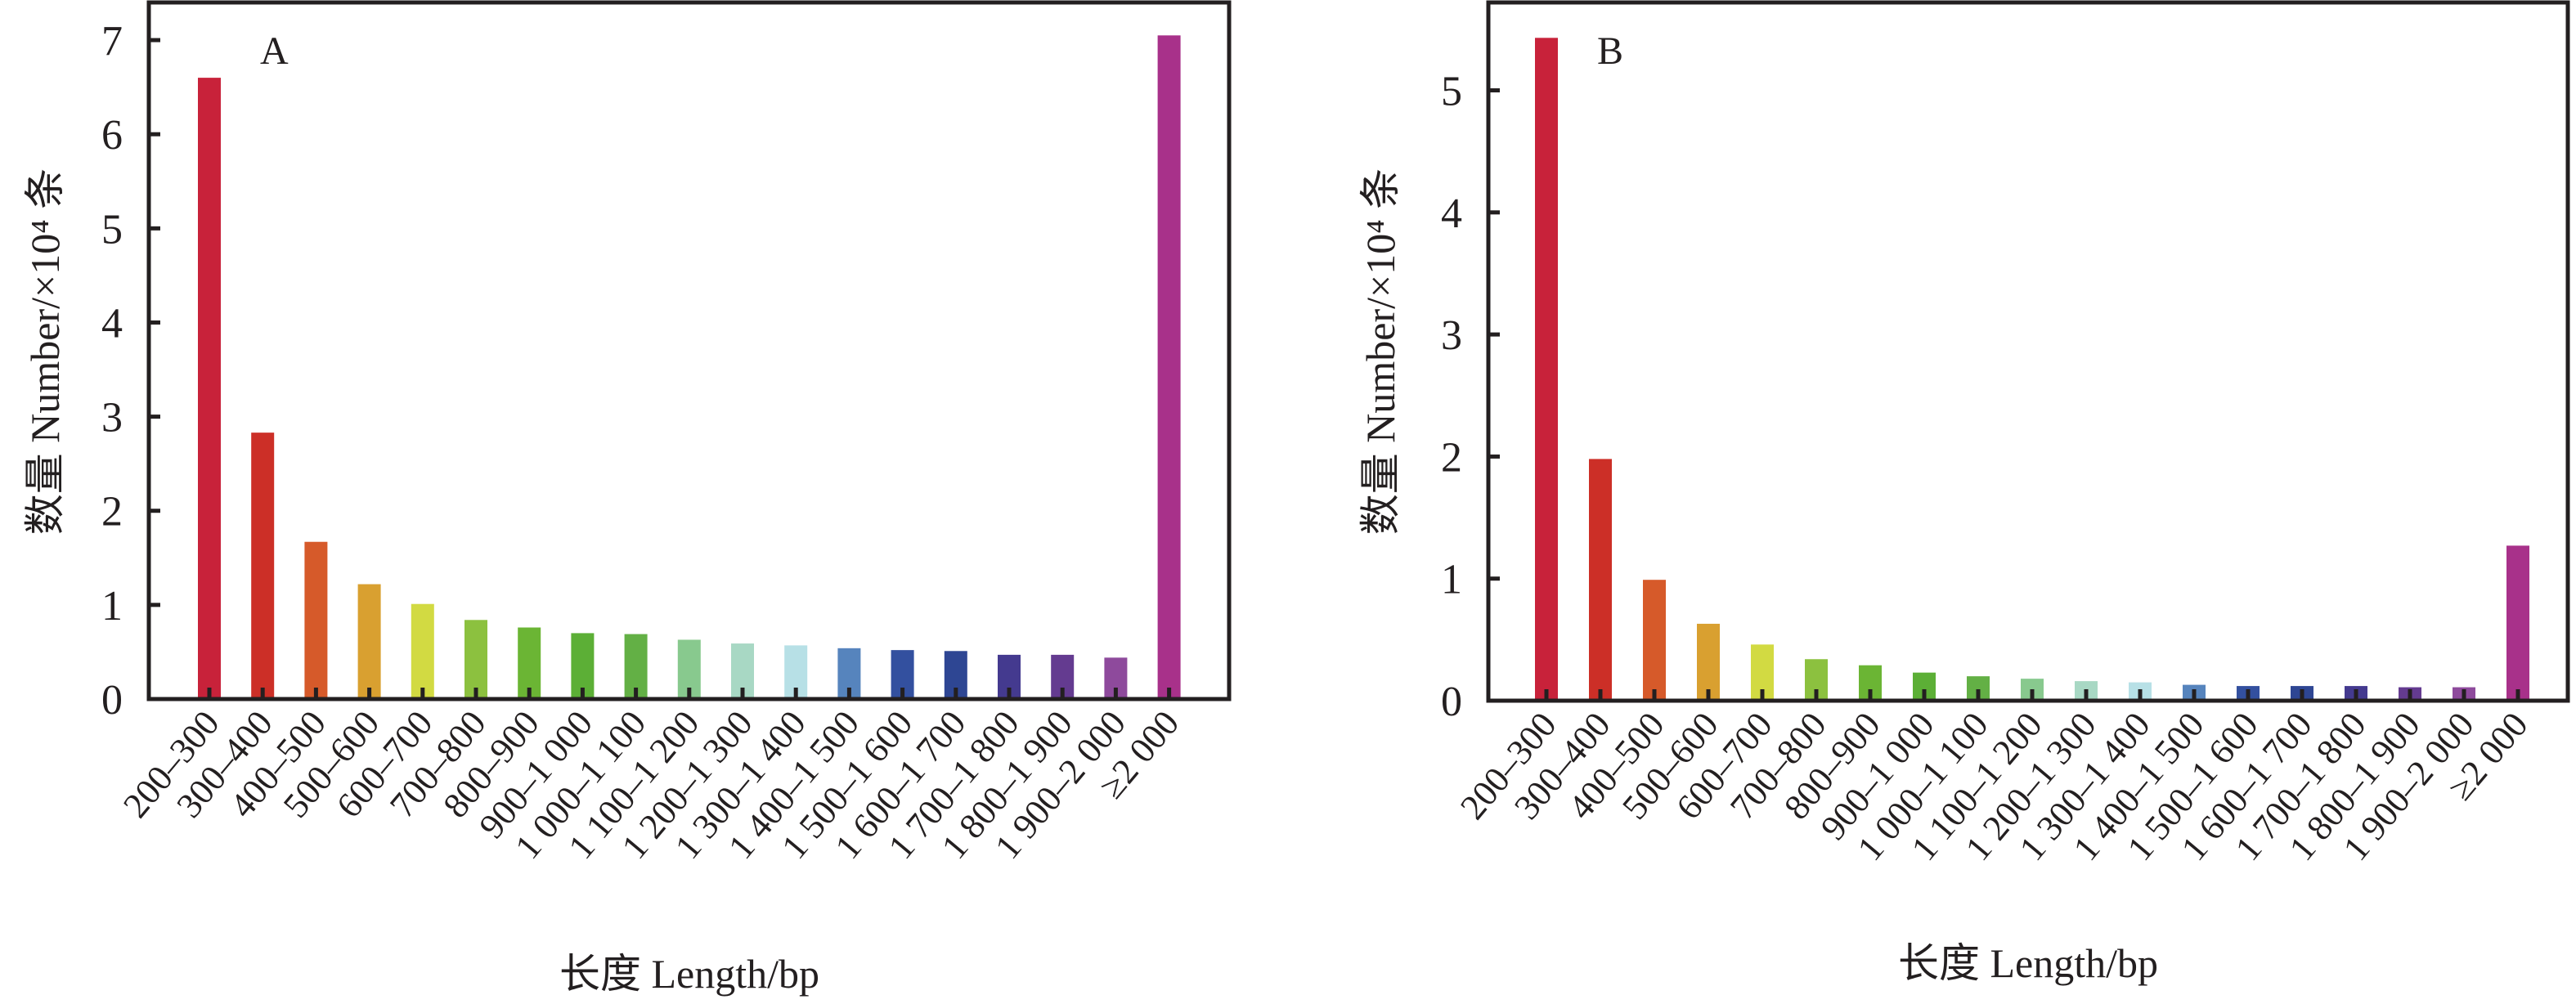 The height and width of the screenshot is (1004, 2576). What do you see at coordinates (2028, 963) in the screenshot?
I see `panel-b-x-axis-title: 长度 Length/bp` at bounding box center [2028, 963].